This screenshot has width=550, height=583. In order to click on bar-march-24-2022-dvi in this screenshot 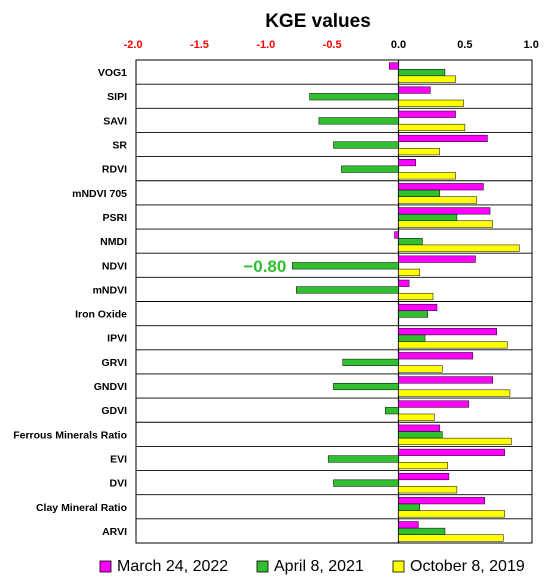, I will do `click(424, 476)`.